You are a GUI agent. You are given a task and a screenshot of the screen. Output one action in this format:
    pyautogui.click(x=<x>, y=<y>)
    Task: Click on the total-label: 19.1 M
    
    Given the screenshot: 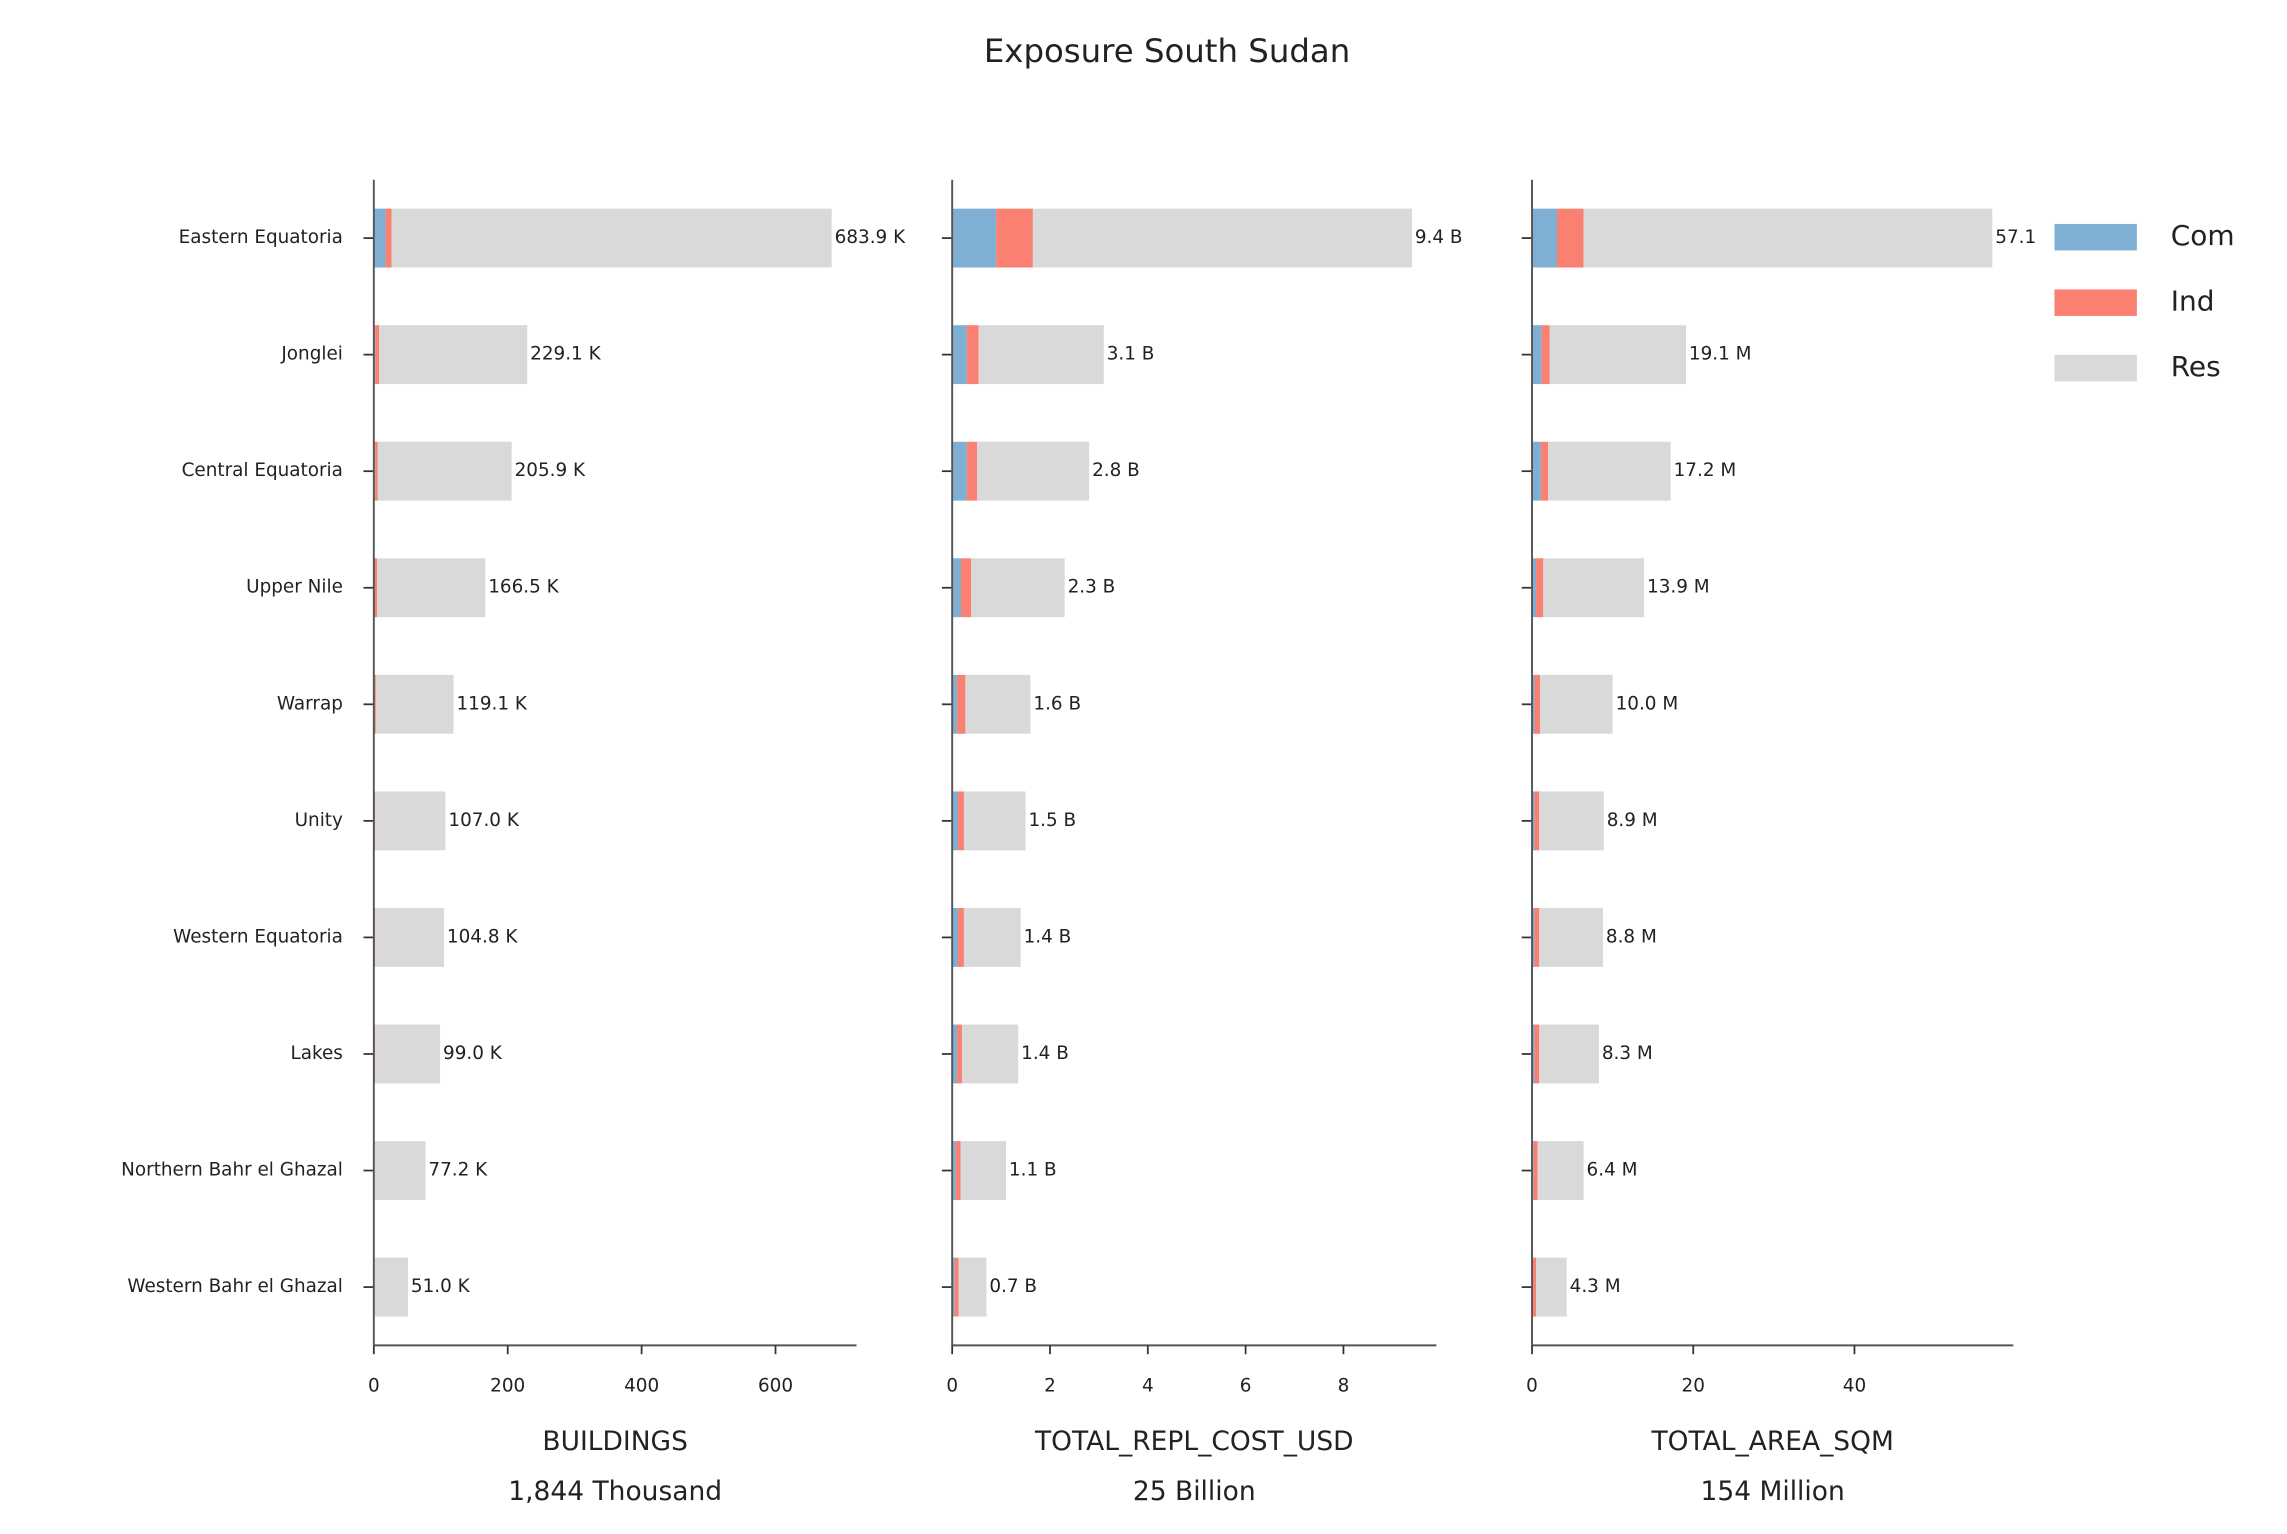 What is the action you would take?
    pyautogui.click(x=1720, y=354)
    